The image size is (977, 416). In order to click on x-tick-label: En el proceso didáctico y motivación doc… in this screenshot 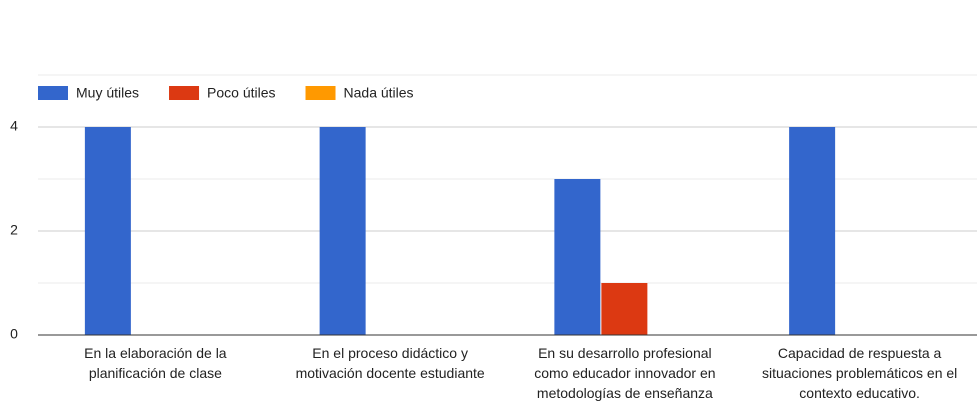, I will do `click(390, 363)`.